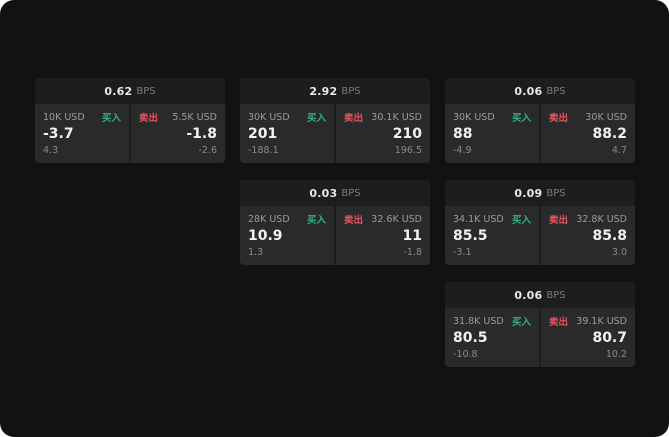  I want to click on buy-price: 80.5, so click(470, 338).